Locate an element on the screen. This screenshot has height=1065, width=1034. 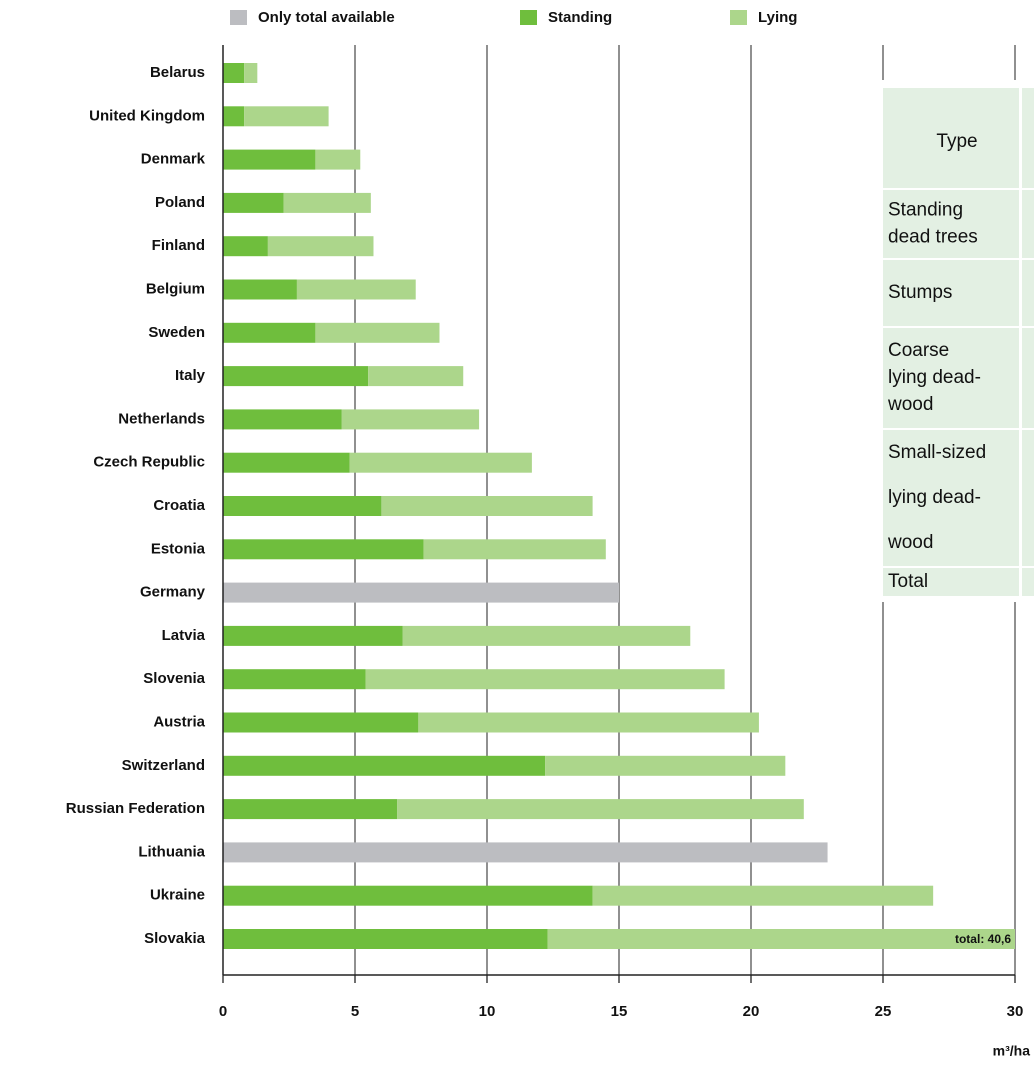
y-tick-label: United Kingdom is located at coordinates (147, 115).